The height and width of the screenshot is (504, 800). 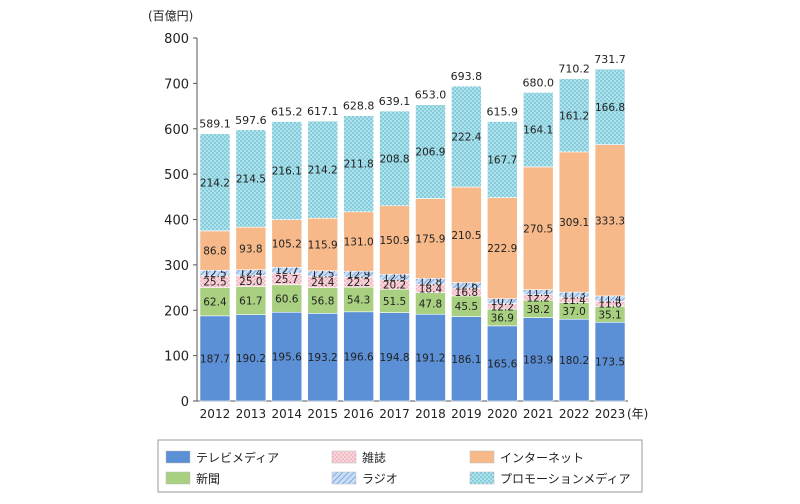 I want to click on data-label-promo: 166.8, so click(x=610, y=108).